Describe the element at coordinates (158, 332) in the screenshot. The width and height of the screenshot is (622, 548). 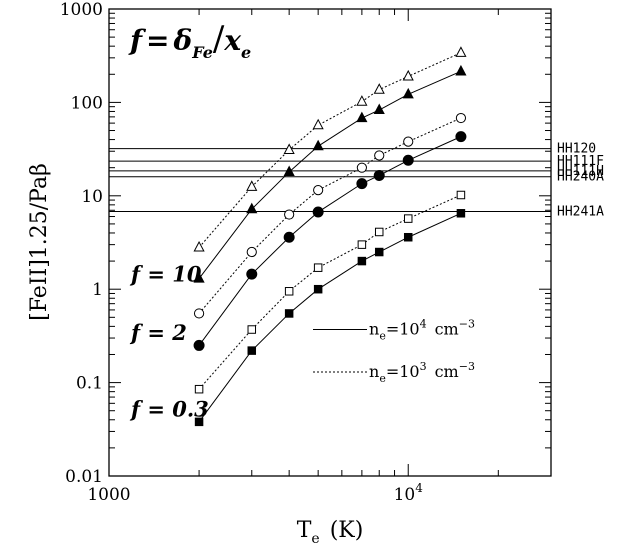
I see `f-value-label: f = 2` at that location.